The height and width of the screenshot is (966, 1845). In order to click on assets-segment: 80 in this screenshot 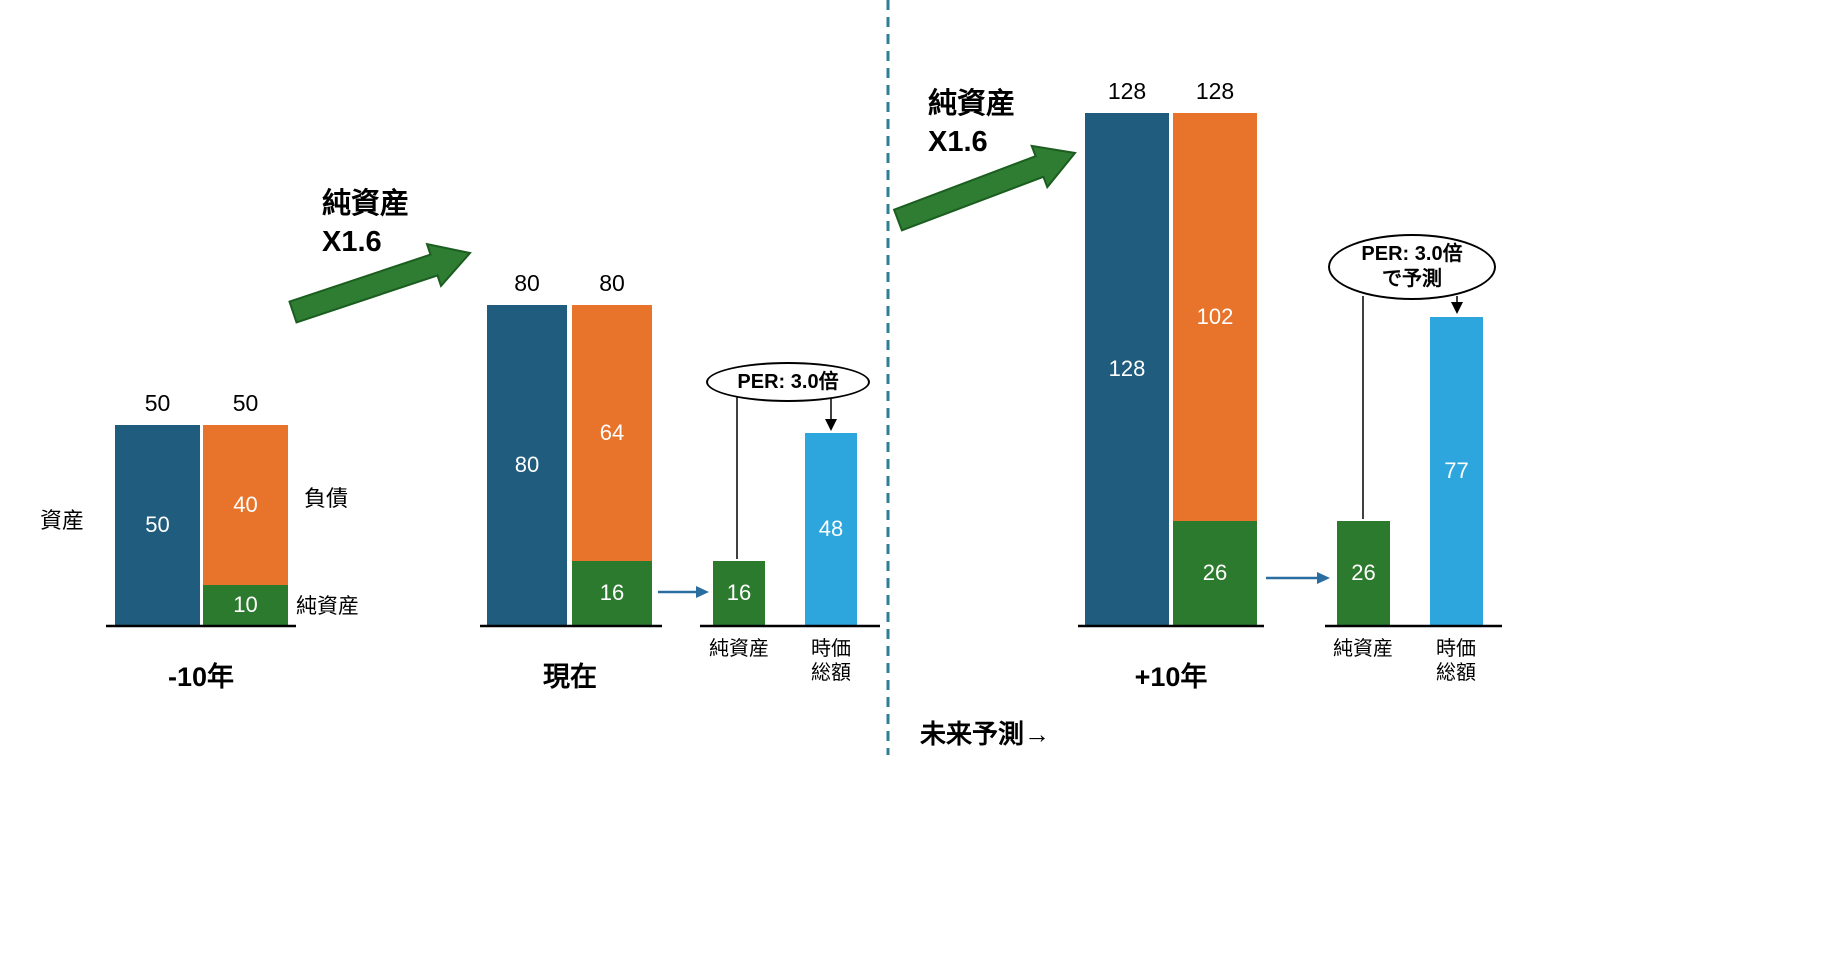, I will do `click(527, 465)`.